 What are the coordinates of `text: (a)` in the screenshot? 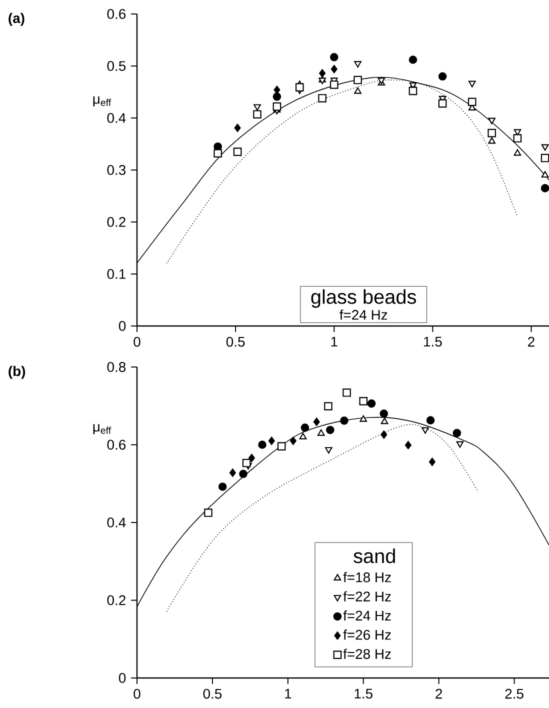 It's located at (16, 19).